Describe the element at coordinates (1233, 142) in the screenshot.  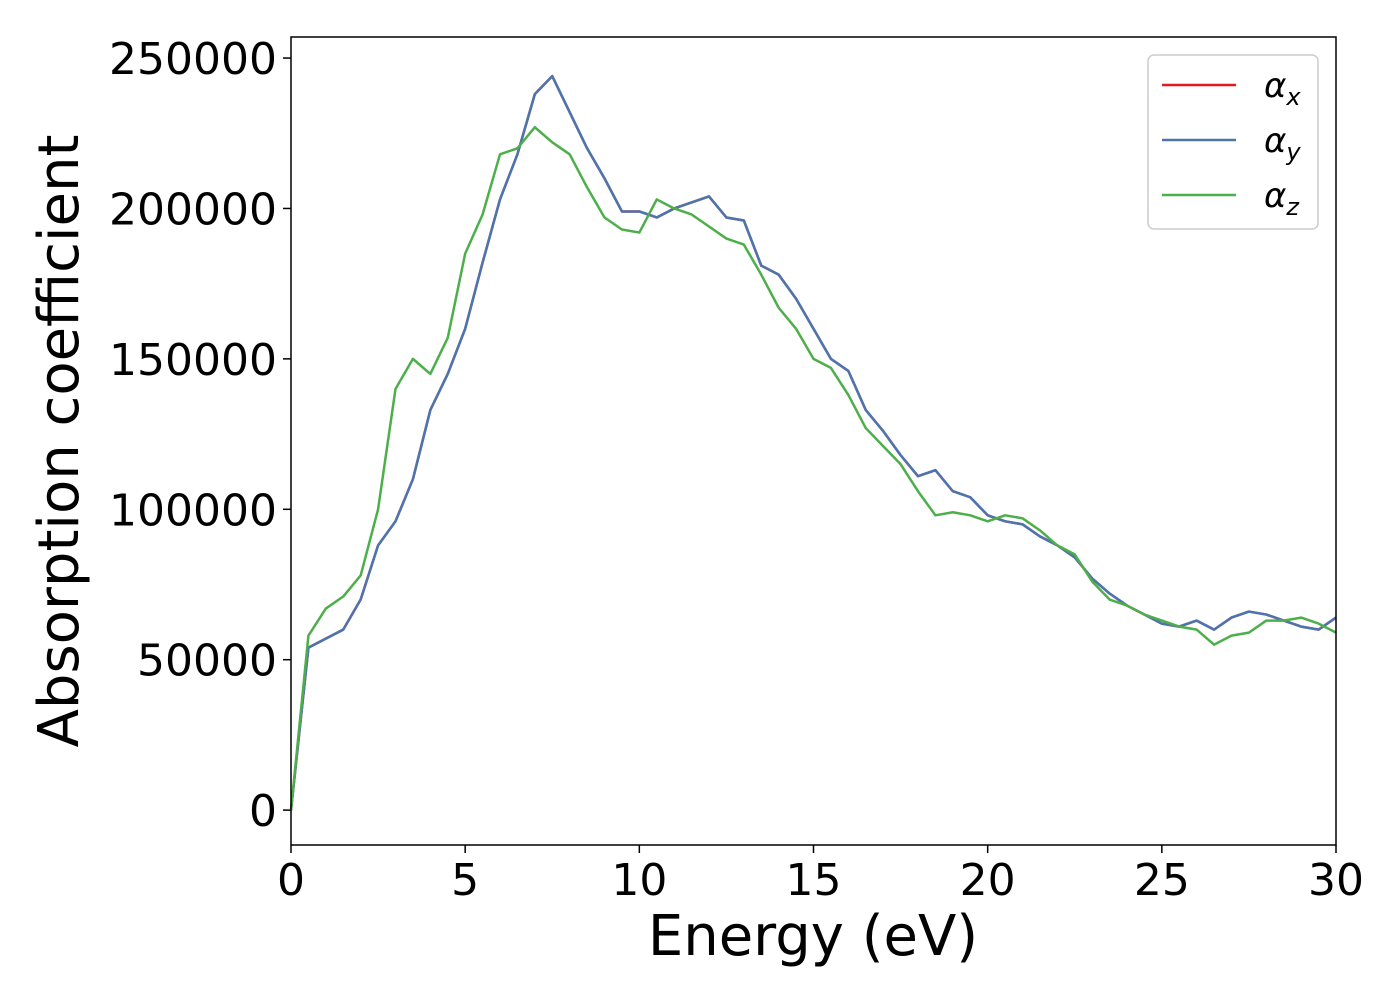
I see `legend-box` at that location.